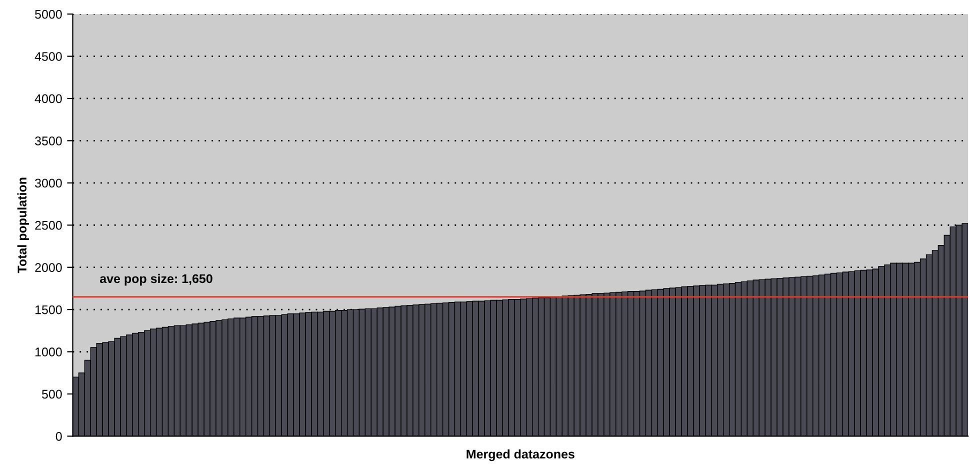 The height and width of the screenshot is (469, 970). Describe the element at coordinates (52, 394) in the screenshot. I see `y-tick-label: 500` at that location.